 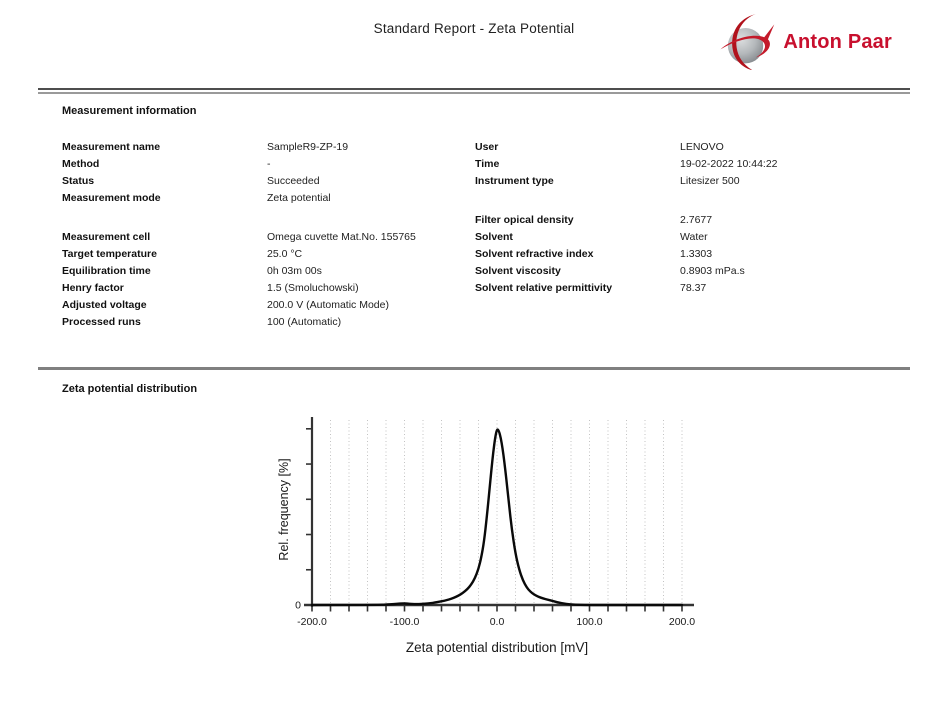 I want to click on field-label: Adjusted voltage, so click(x=104, y=305).